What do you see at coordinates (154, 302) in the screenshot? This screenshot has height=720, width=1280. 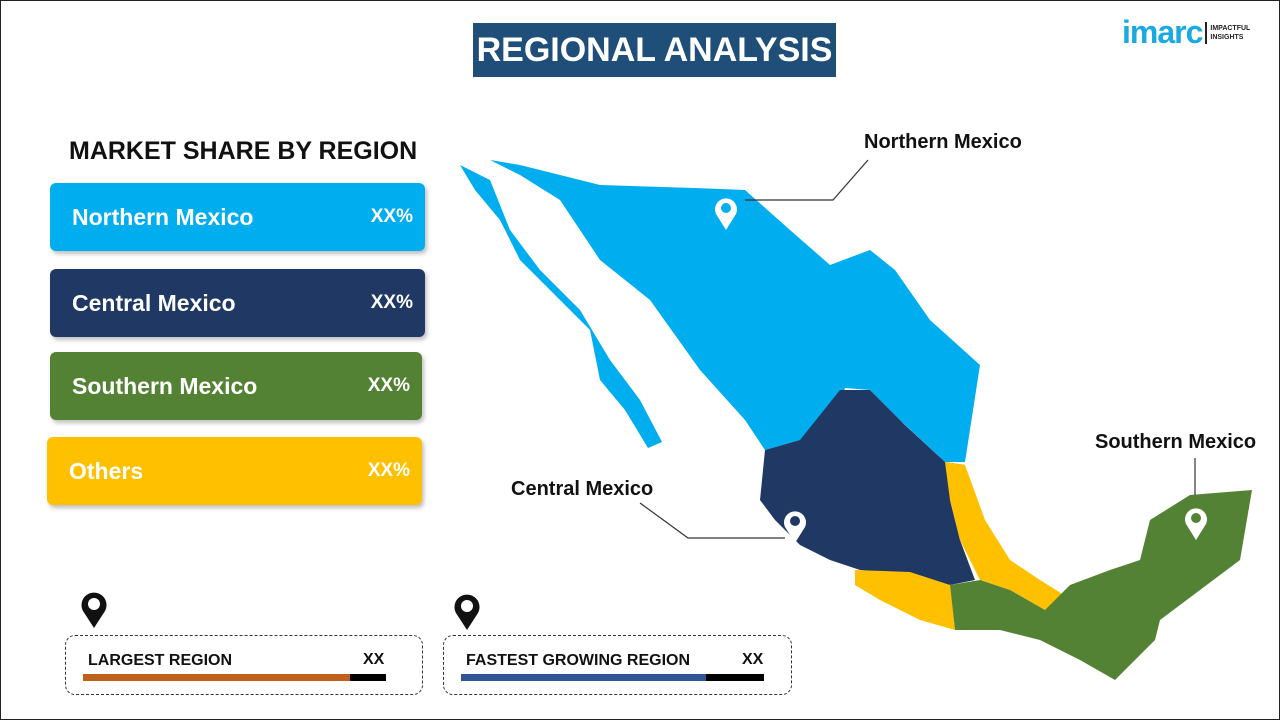 I see `legend-label: Central Mexico` at bounding box center [154, 302].